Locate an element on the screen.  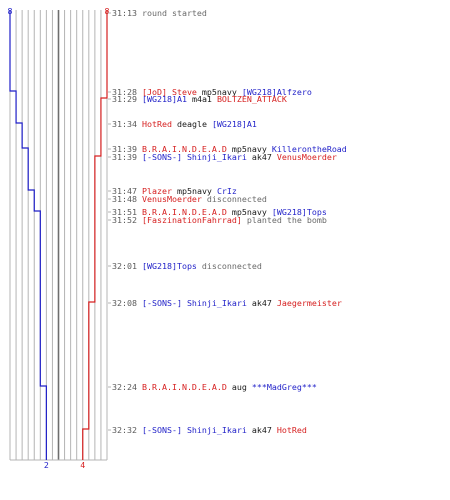
team-a-alive-line is located at coordinates (28, 235).